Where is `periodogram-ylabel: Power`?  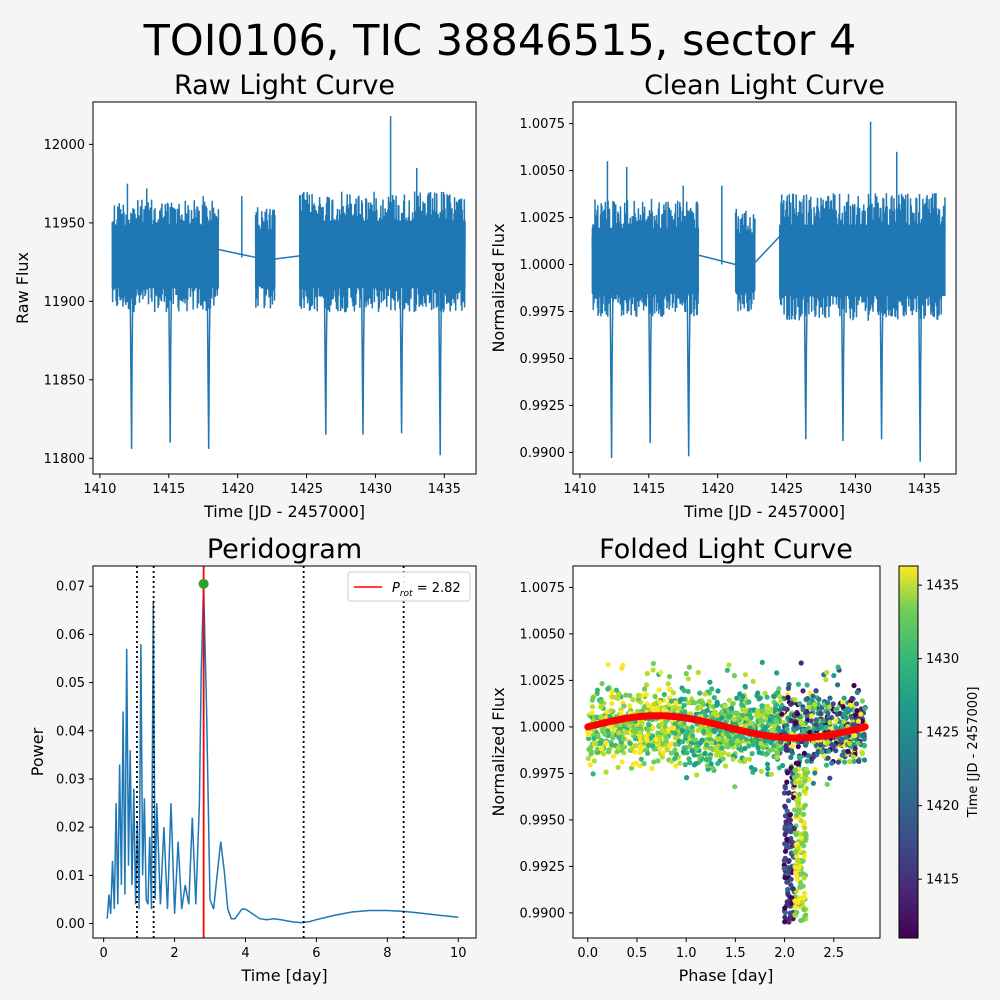 periodogram-ylabel: Power is located at coordinates (37, 751).